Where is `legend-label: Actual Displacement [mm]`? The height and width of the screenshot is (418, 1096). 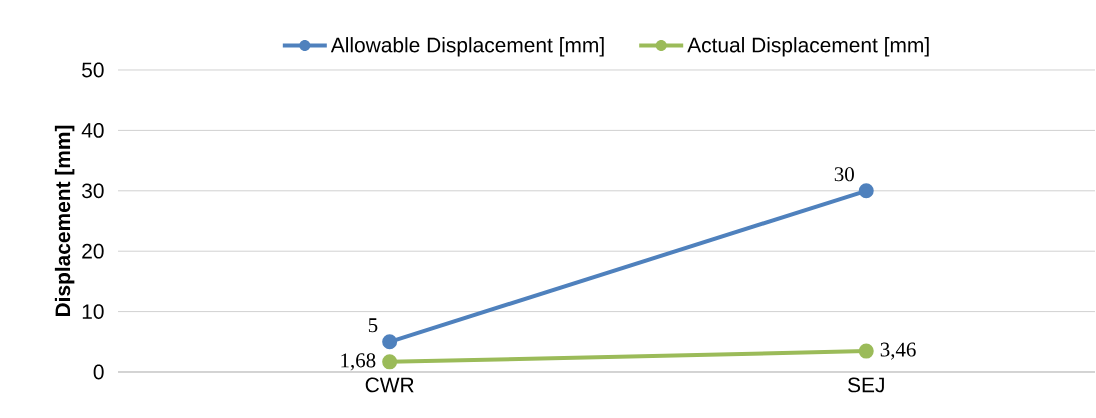 legend-label: Actual Displacement [mm] is located at coordinates (808, 47).